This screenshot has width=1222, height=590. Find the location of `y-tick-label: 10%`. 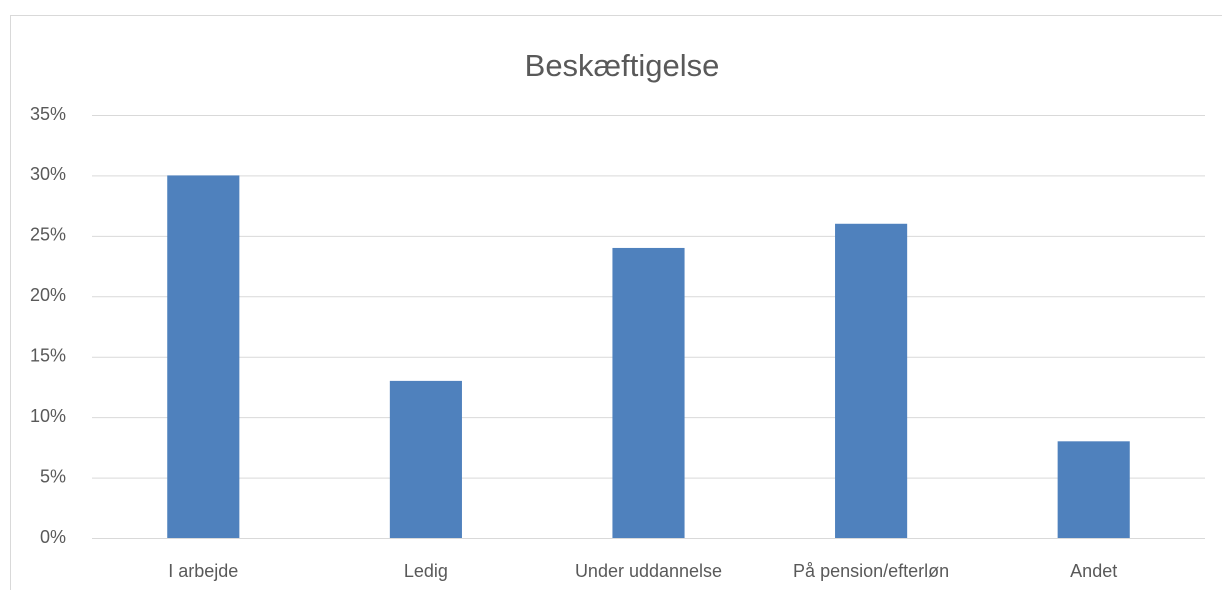

y-tick-label: 10% is located at coordinates (48, 416).